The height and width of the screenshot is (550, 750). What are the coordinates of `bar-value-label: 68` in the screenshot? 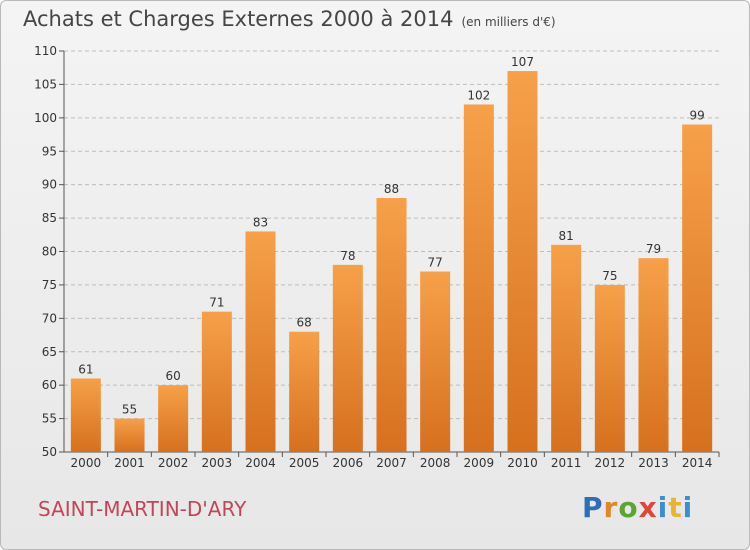 It's located at (304, 323).